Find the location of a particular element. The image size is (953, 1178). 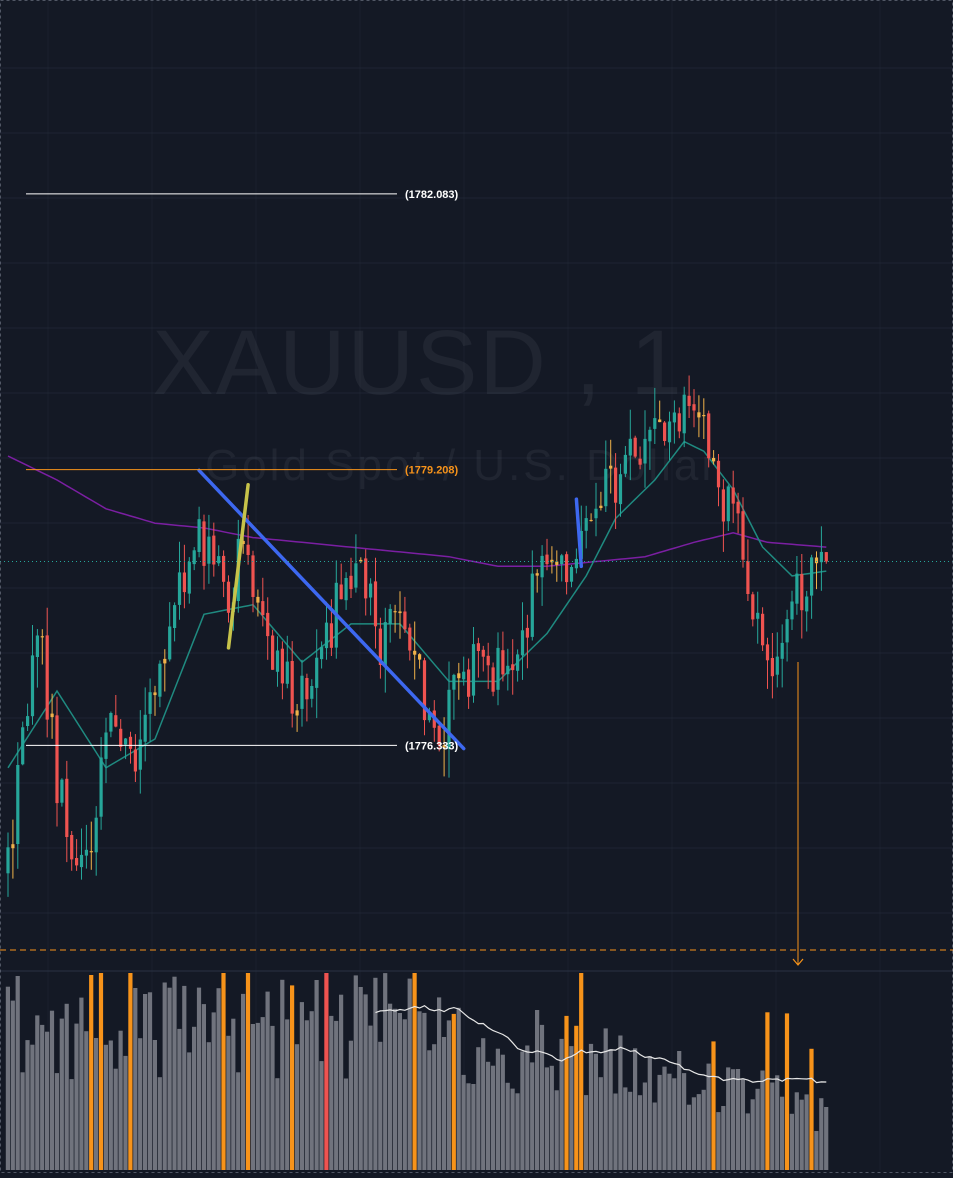

price-level-label: (1779.208) is located at coordinates (432, 471).